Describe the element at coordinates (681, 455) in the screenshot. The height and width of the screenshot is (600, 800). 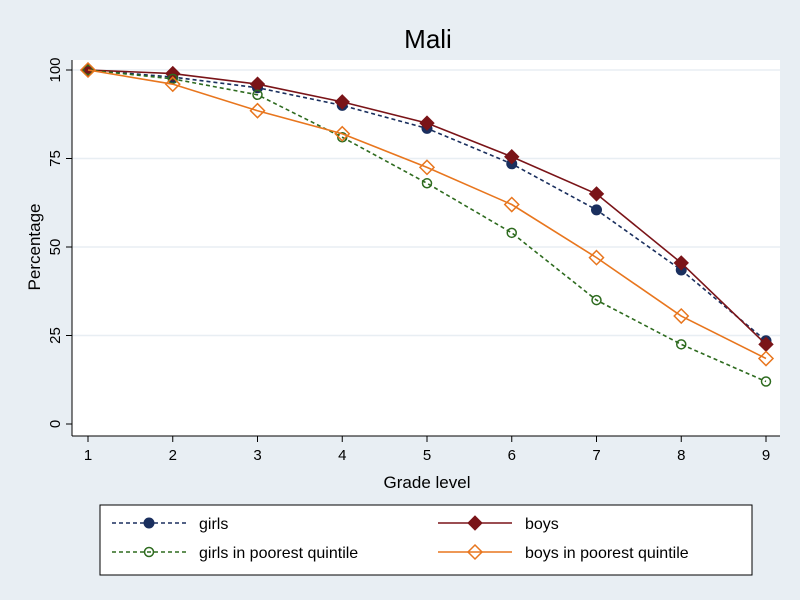
I see `x-tick-label: 8` at that location.